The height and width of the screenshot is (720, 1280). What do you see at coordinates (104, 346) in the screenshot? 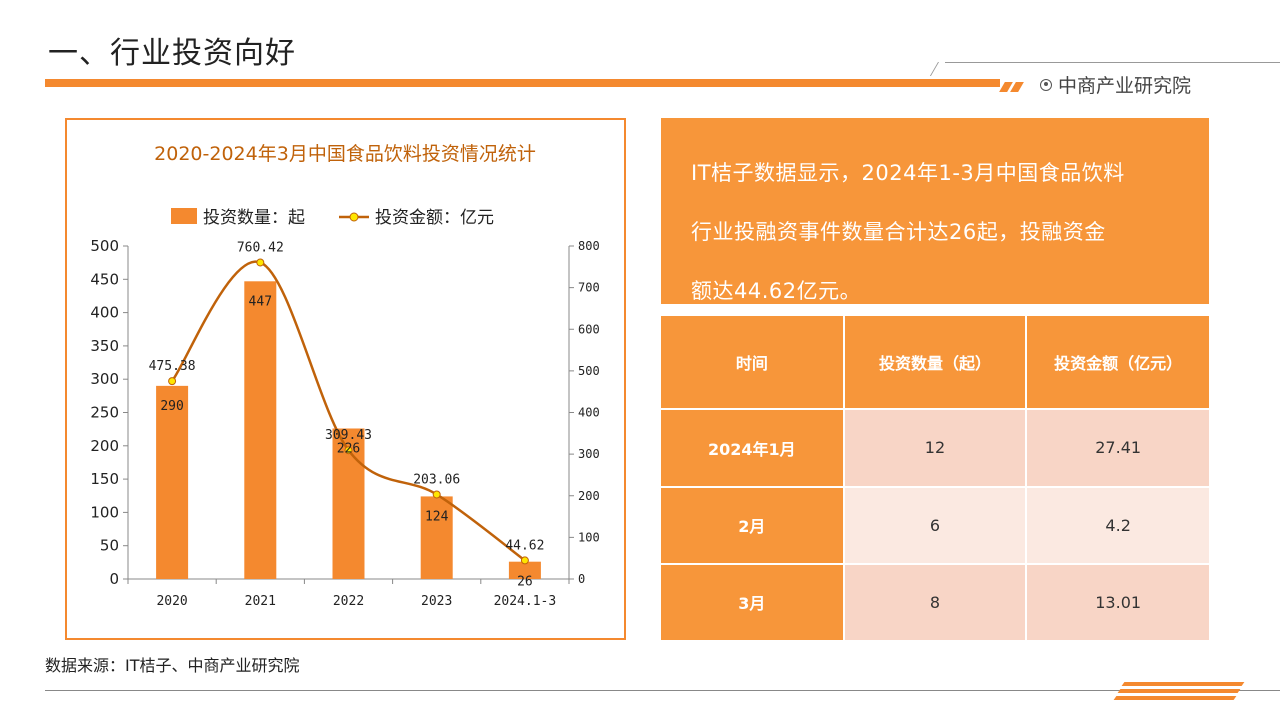
I see `y-left-tick-label: 350` at bounding box center [104, 346].